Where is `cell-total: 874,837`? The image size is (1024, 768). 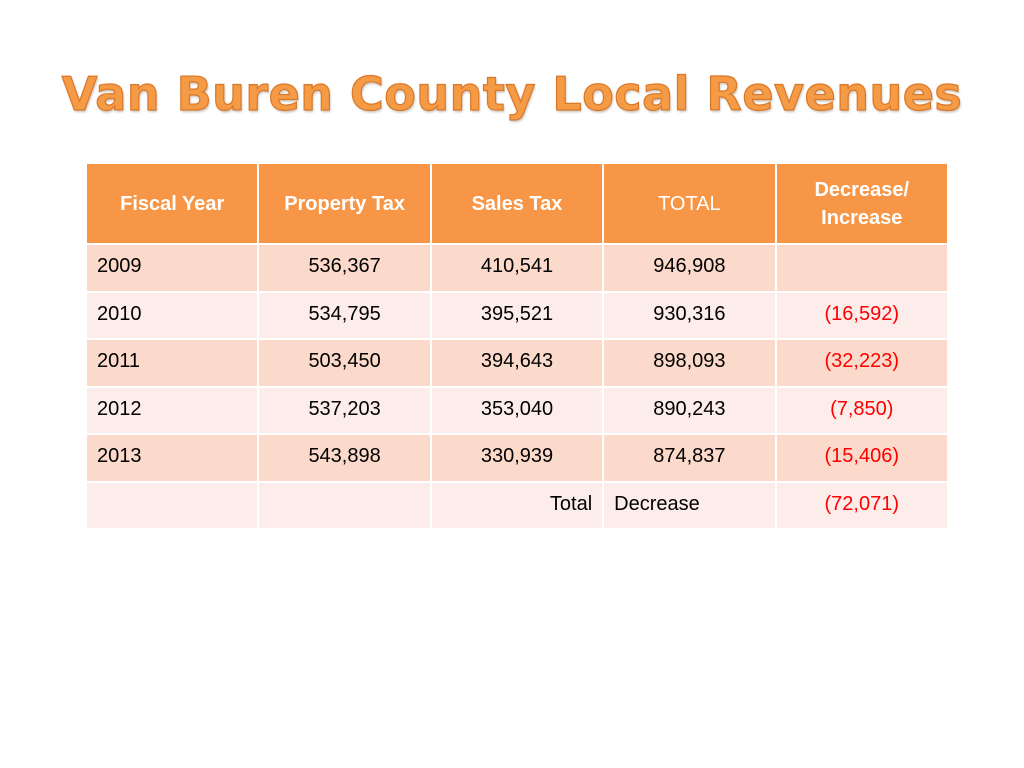 cell-total: 874,837 is located at coordinates (689, 458).